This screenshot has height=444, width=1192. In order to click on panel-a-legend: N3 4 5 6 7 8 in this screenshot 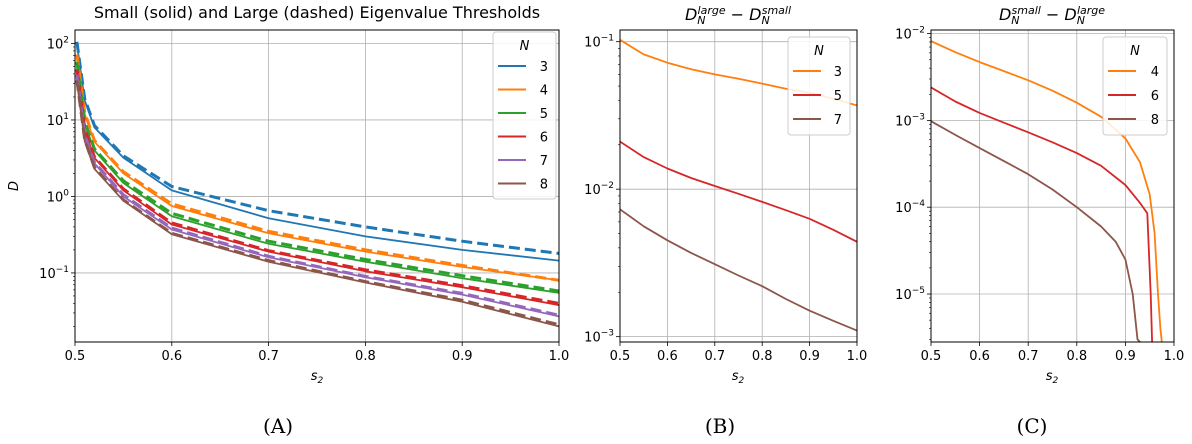, I will do `click(524, 115)`.